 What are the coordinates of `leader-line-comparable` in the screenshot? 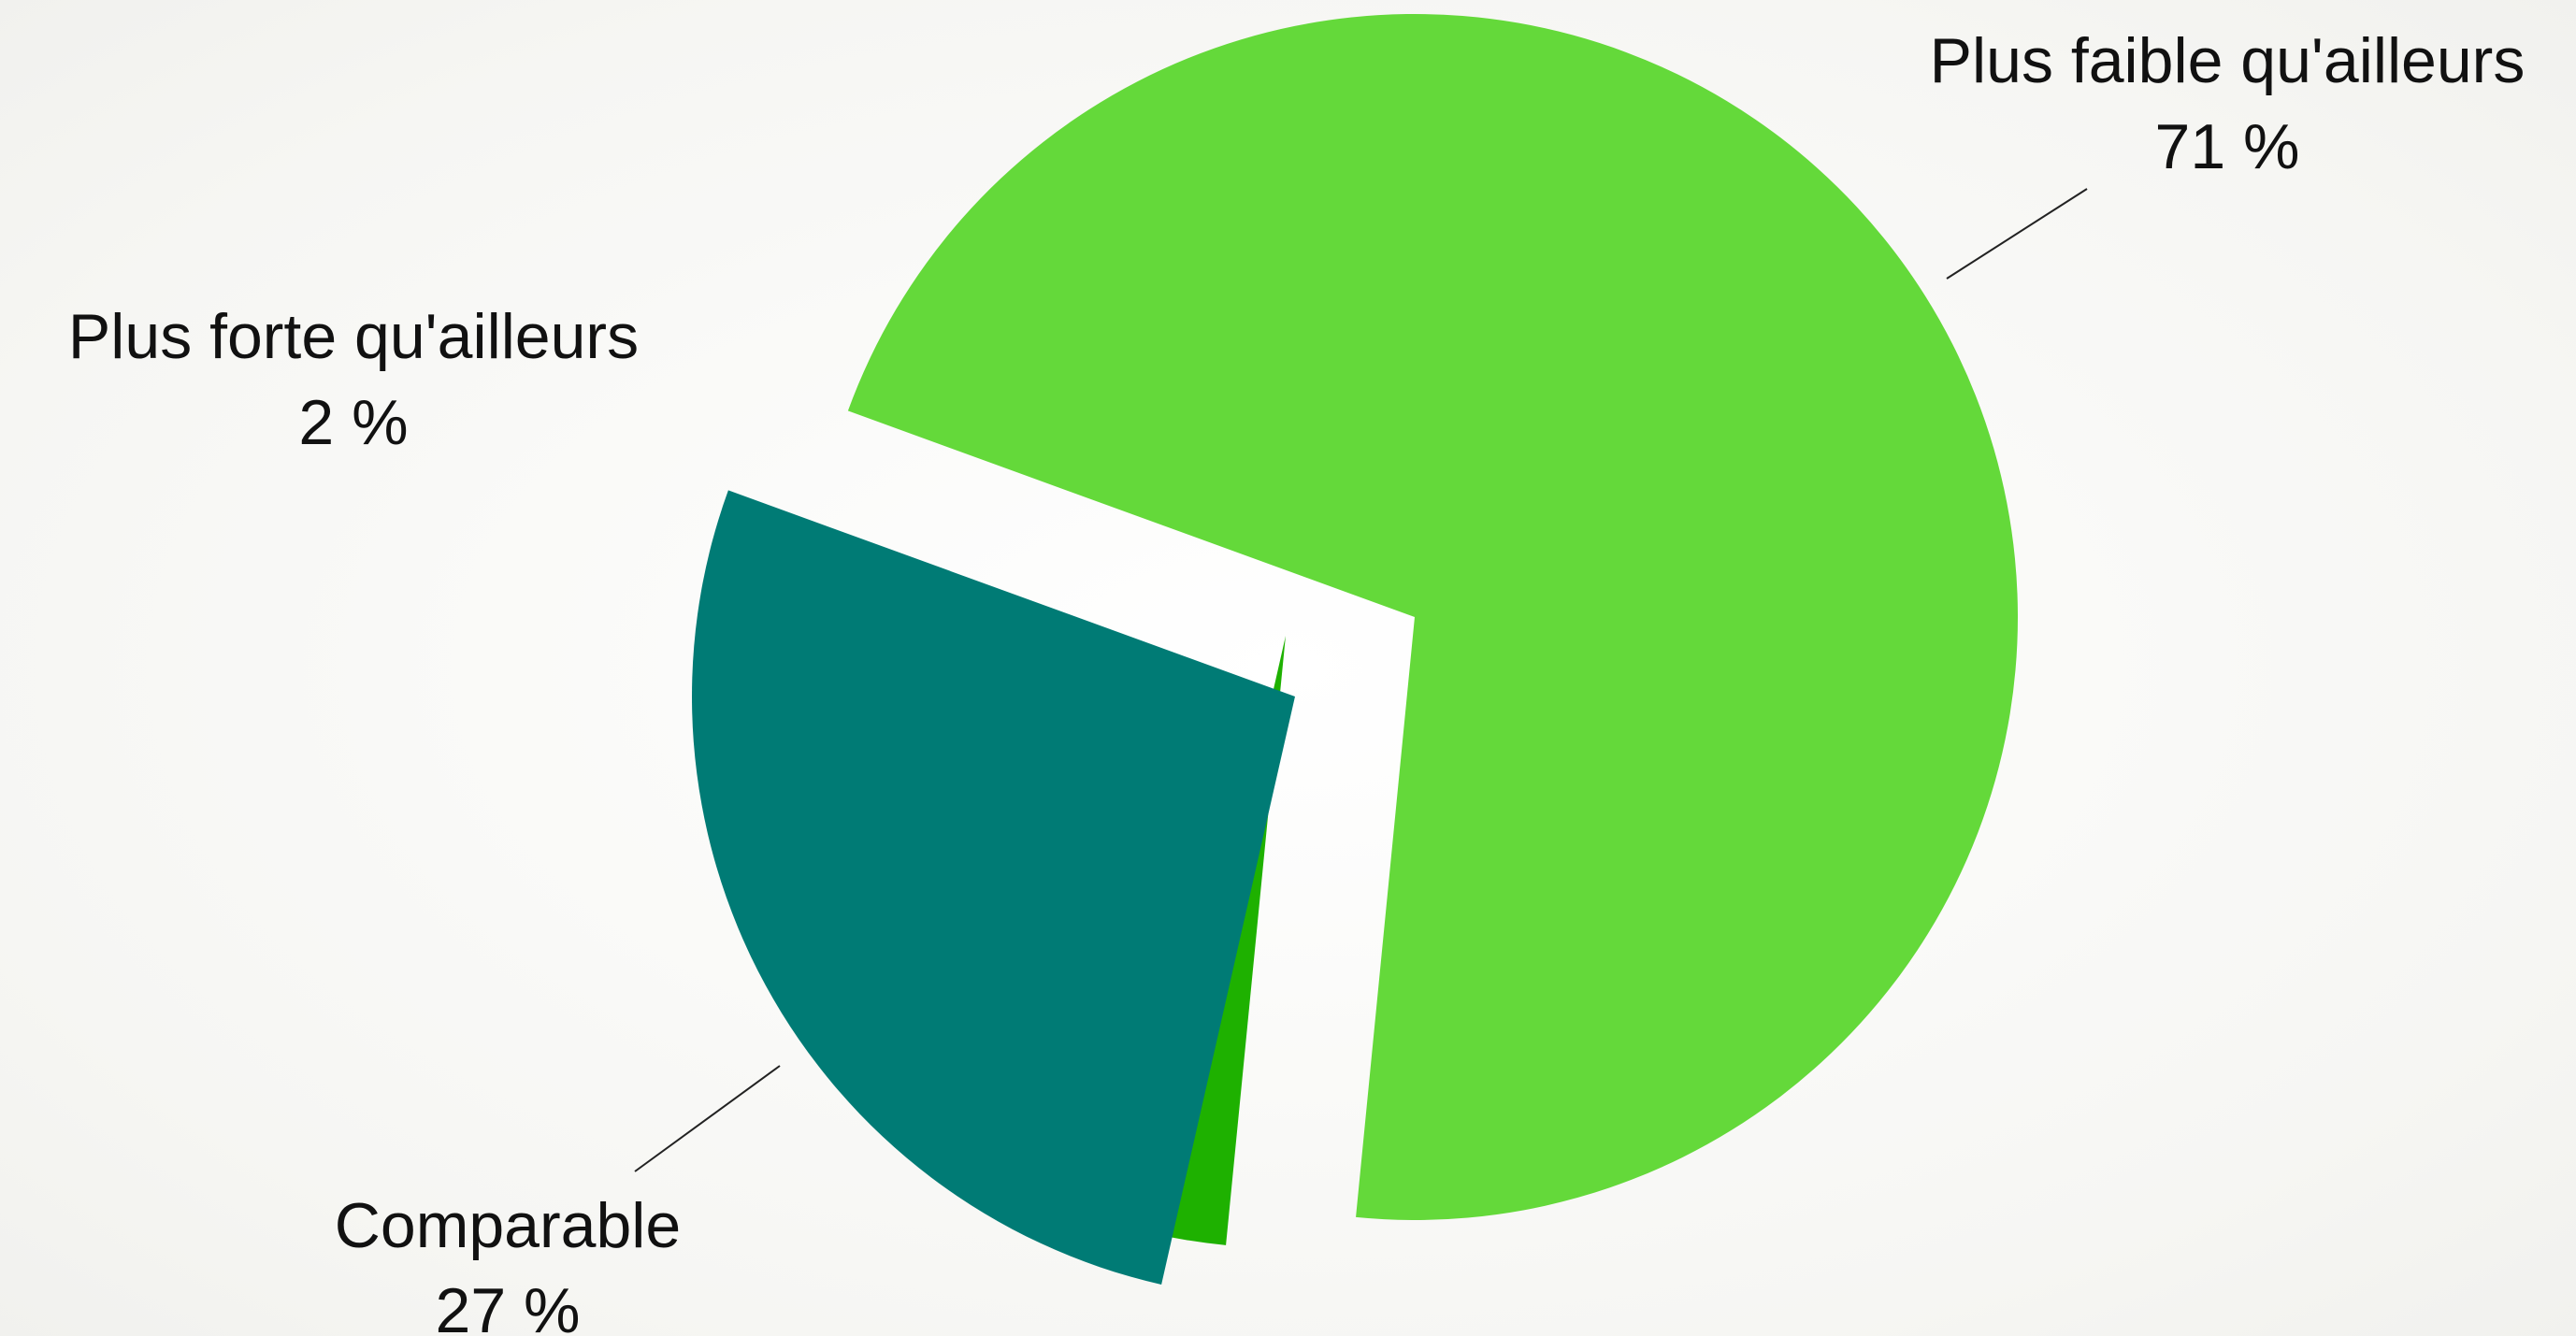 It's located at (708, 1118).